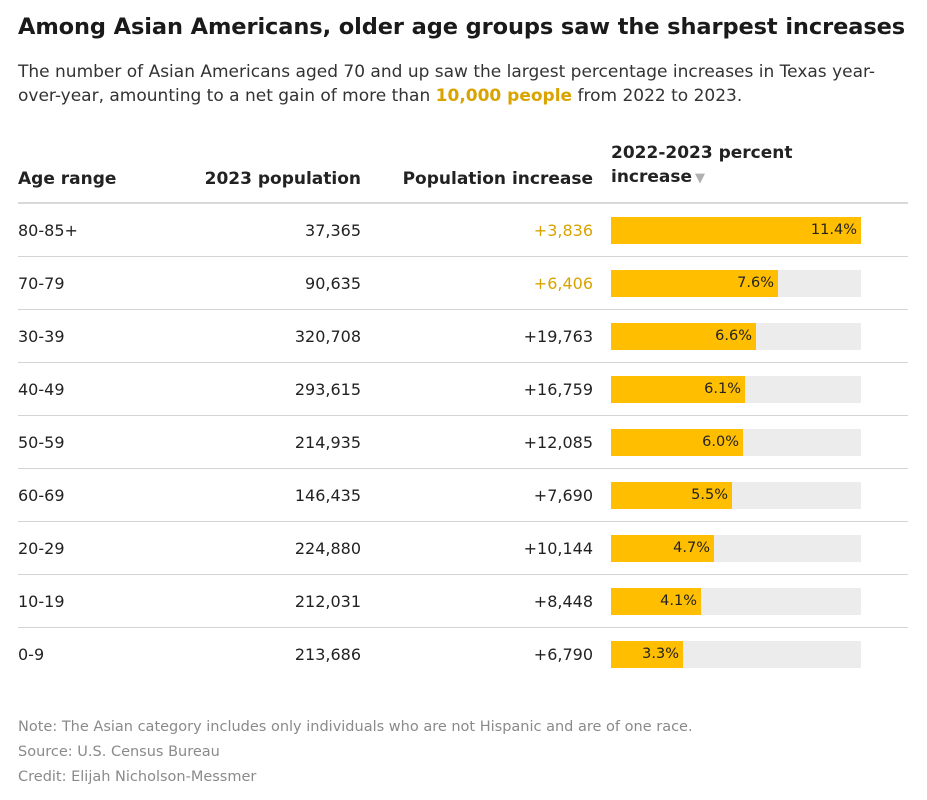 Image resolution: width=927 pixels, height=800 pixels. What do you see at coordinates (477, 601) in the screenshot?
I see `cell-population-increase: +8,448` at bounding box center [477, 601].